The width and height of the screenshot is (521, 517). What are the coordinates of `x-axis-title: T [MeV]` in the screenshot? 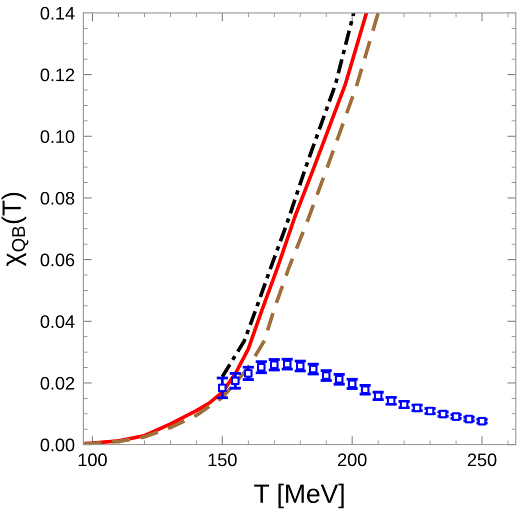 It's located at (299, 496).